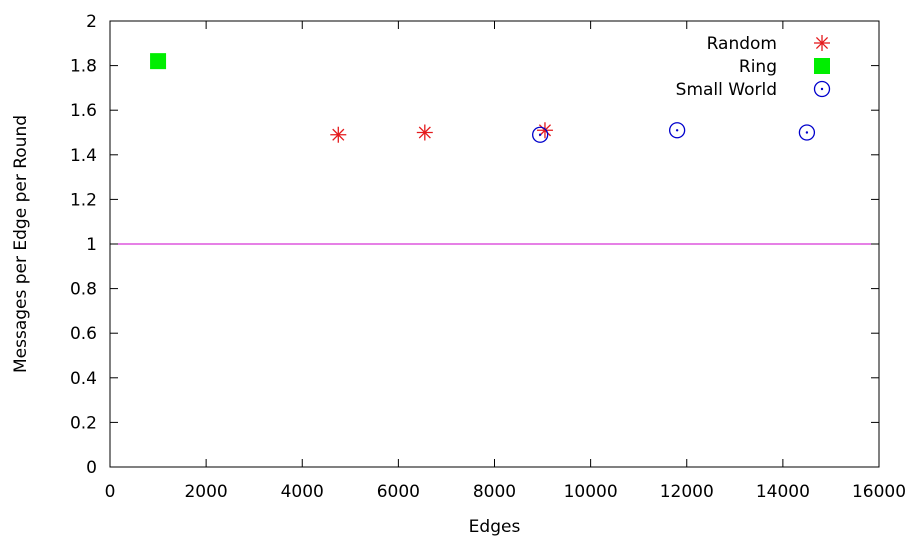  I want to click on legend-marker-random, so click(822, 43).